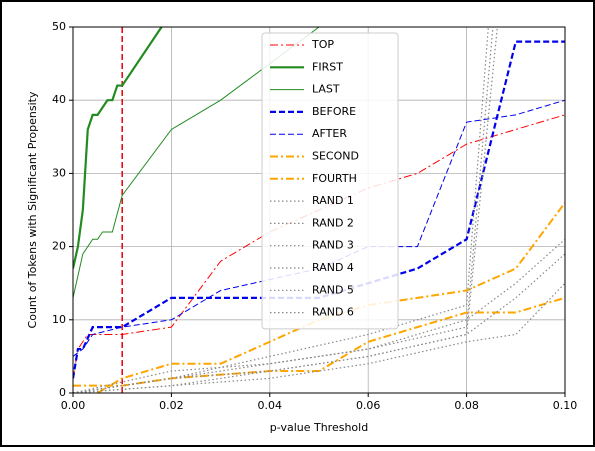  What do you see at coordinates (59, 246) in the screenshot?
I see `y-tick-label: 20` at bounding box center [59, 246].